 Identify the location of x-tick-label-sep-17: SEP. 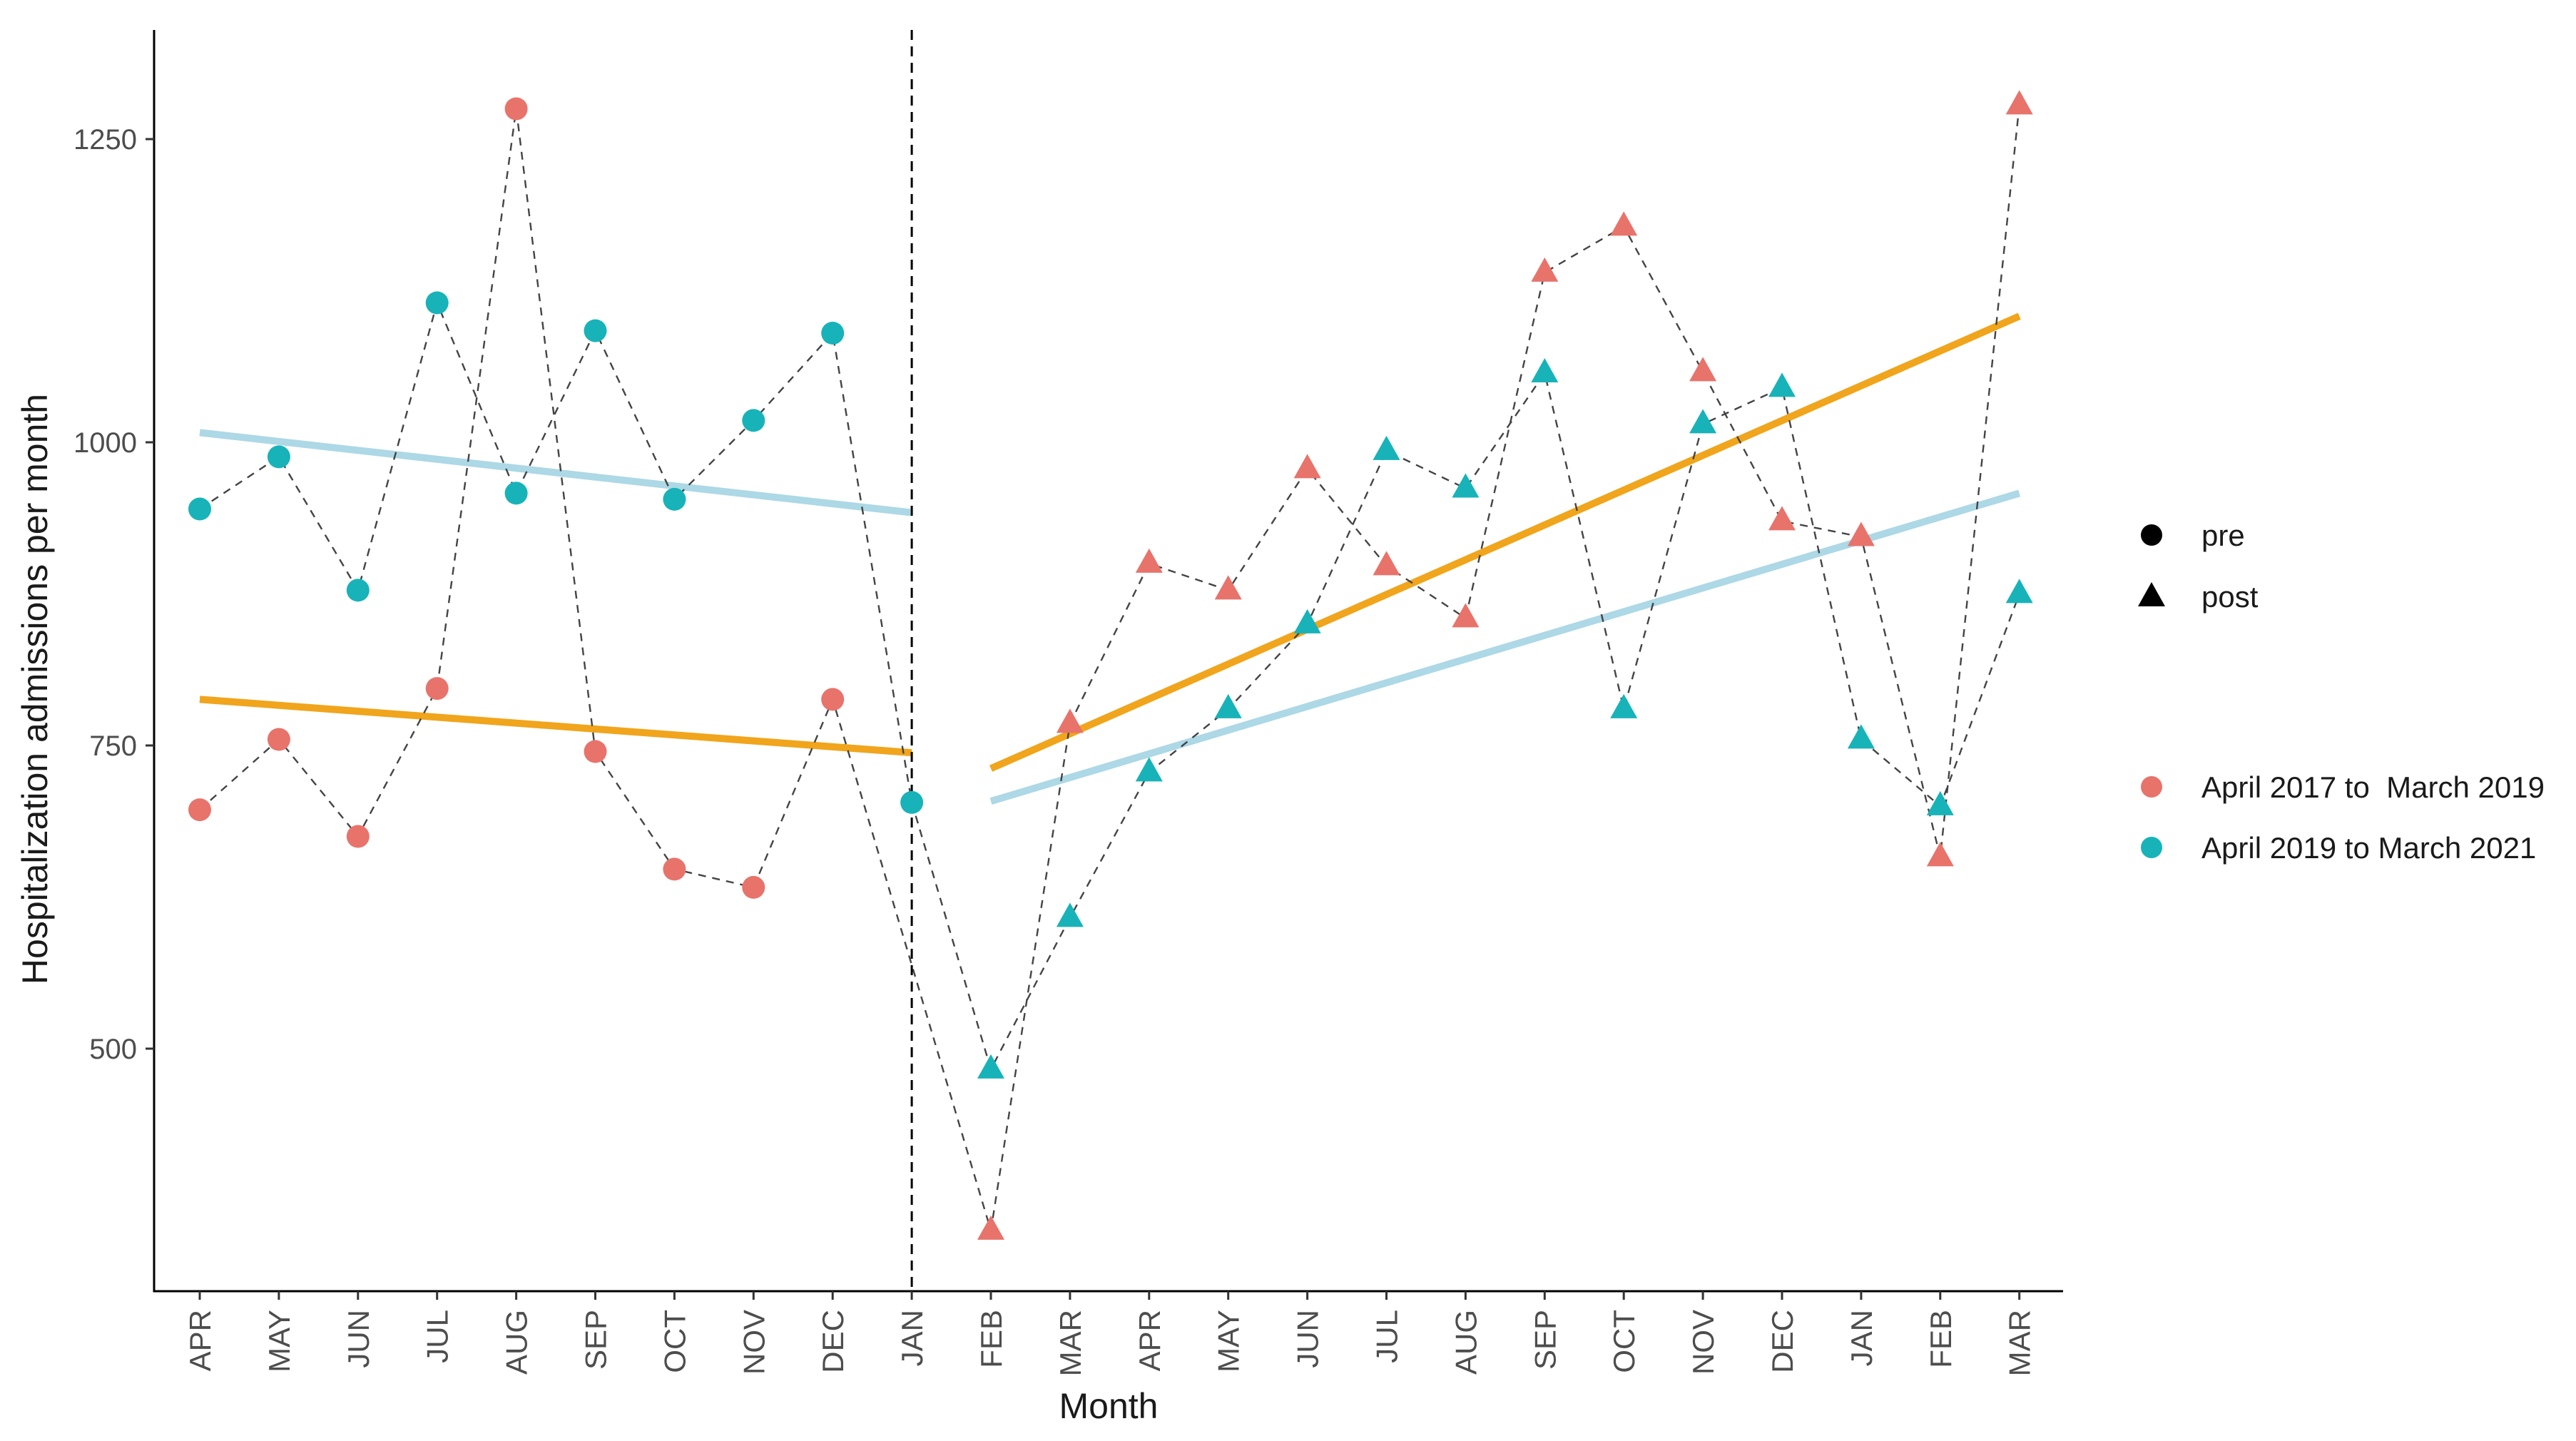
(1545, 1340).